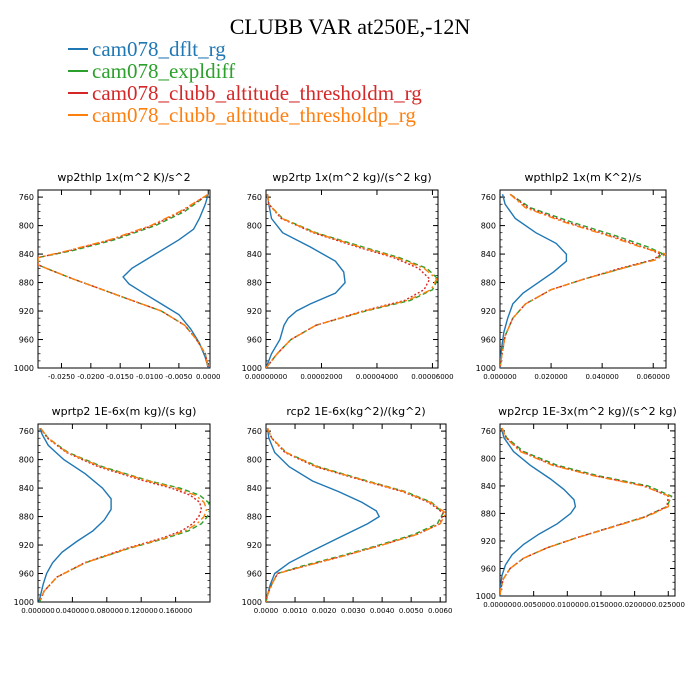 This screenshot has width=700, height=700. What do you see at coordinates (124, 411) in the screenshot?
I see `panel-title: wprtp2 1E-6x(m kg)/(s kg)` at bounding box center [124, 411].